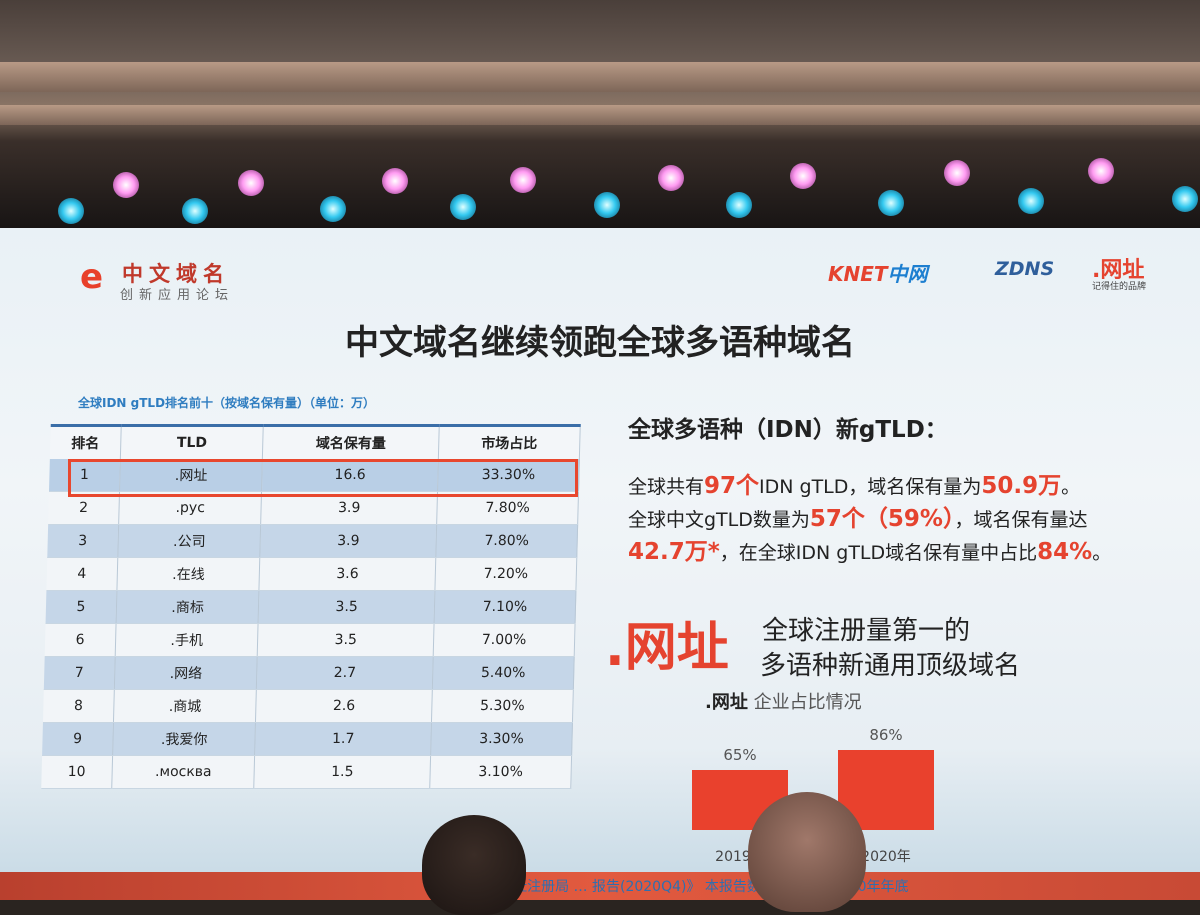  I want to click on table-row: 5 .商标 3.5 7.10%, so click(310, 607).